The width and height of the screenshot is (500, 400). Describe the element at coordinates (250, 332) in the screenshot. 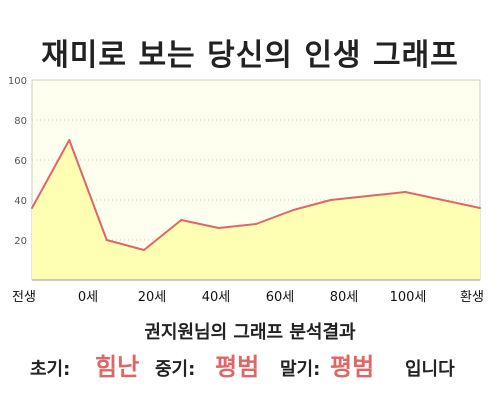

I see `result-heading: 권지원님의 그래프 분석결과` at that location.